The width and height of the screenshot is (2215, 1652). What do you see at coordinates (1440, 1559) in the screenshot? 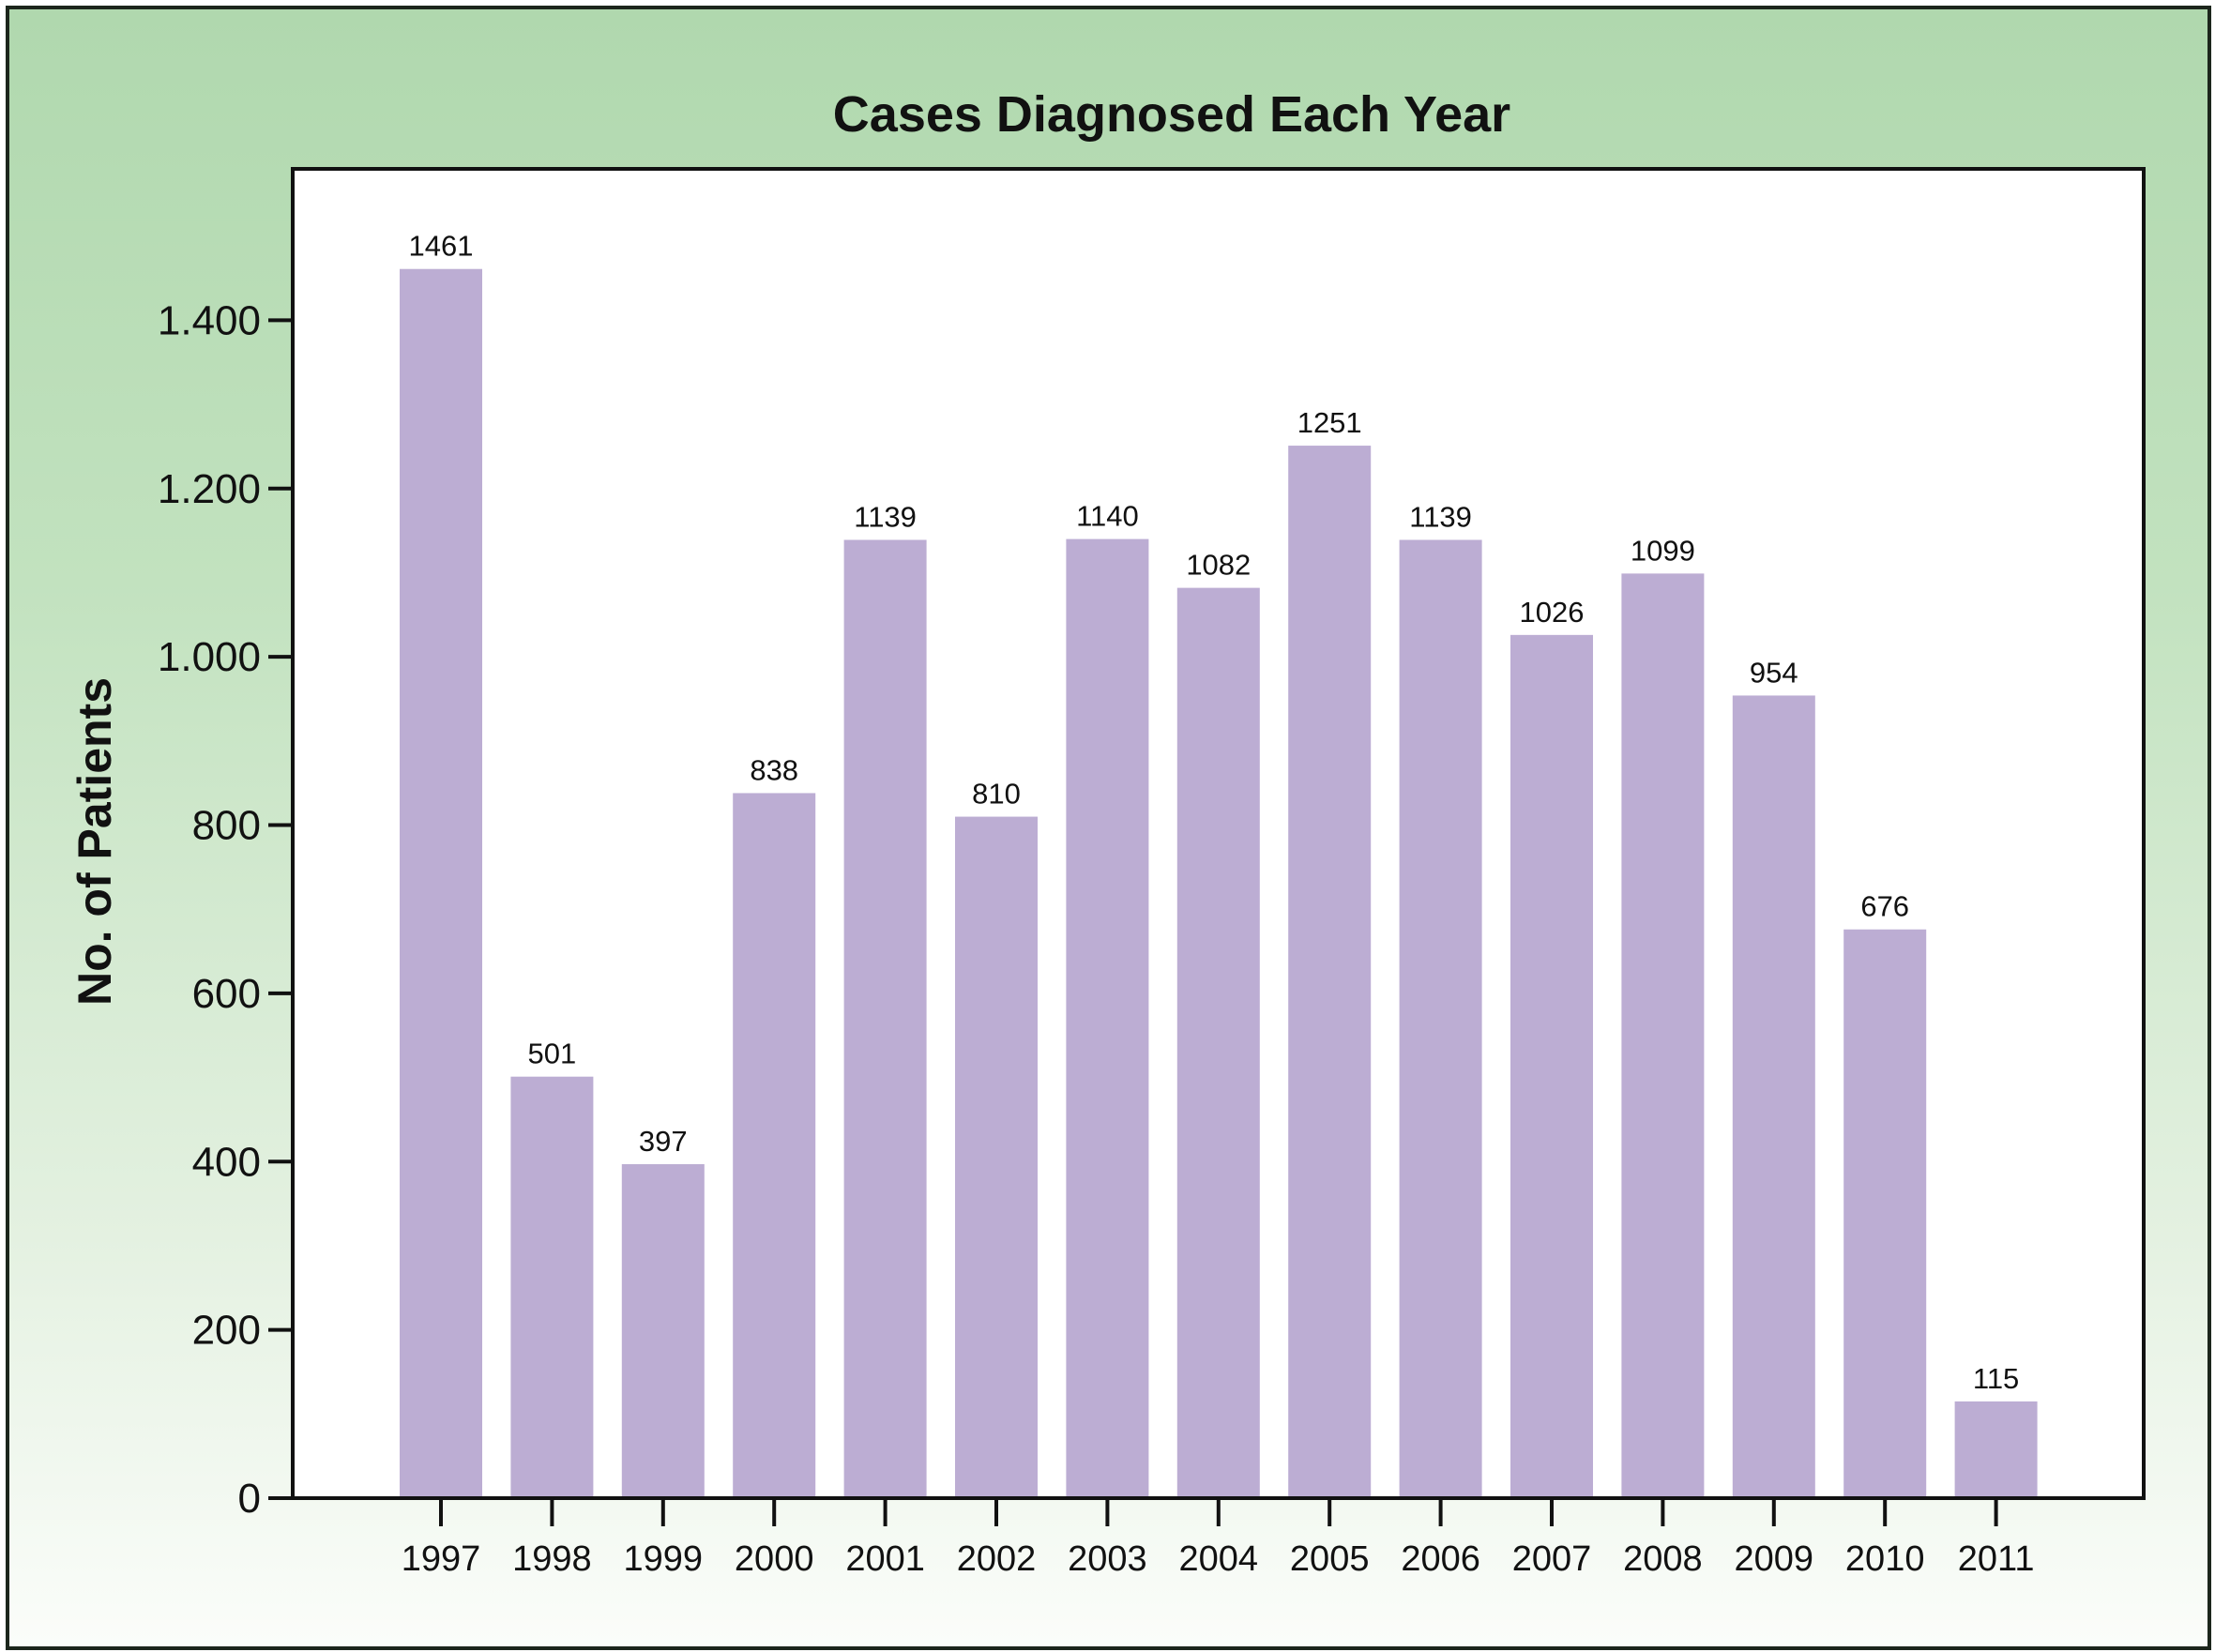
I see `x-tick-label: 2006` at bounding box center [1440, 1559].